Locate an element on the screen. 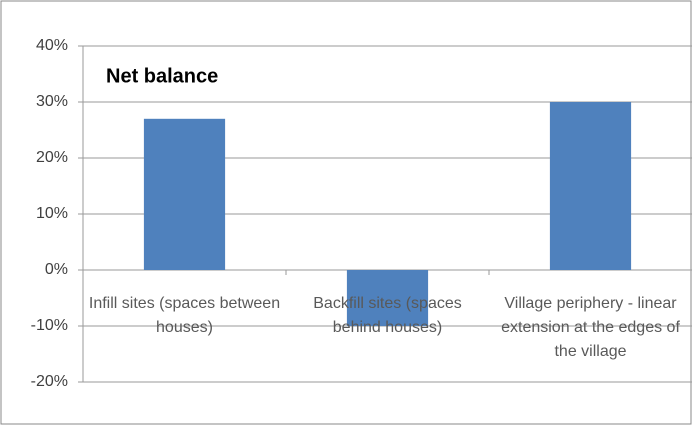 Image resolution: width=692 pixels, height=425 pixels. y-tick-label: -20% is located at coordinates (49, 381).